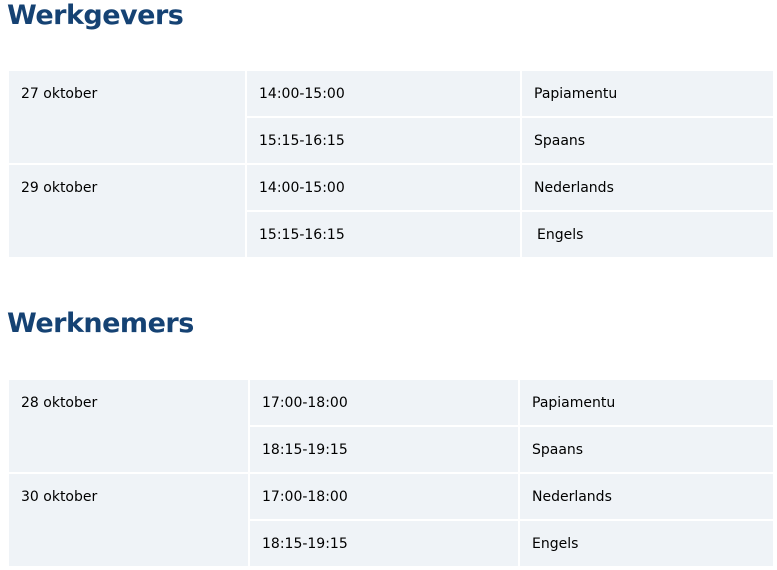  I want to click on section-title-werknemers: Werknemers, so click(100, 323).